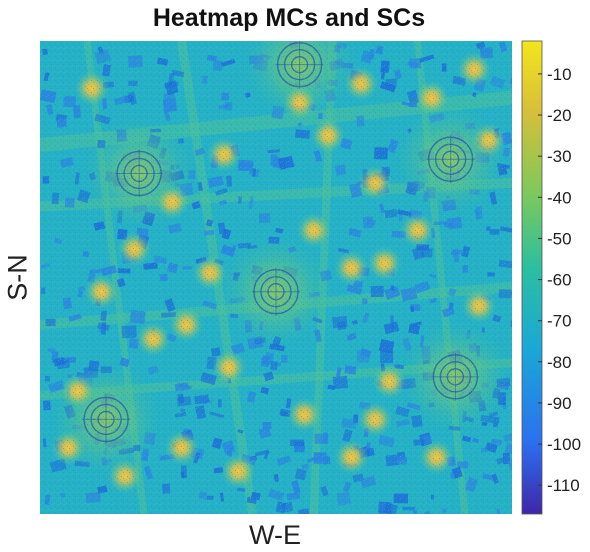 Image resolution: width=590 pixels, height=552 pixels. What do you see at coordinates (289, 18) in the screenshot?
I see `chart-title: Heatmap MCs and SCs` at bounding box center [289, 18].